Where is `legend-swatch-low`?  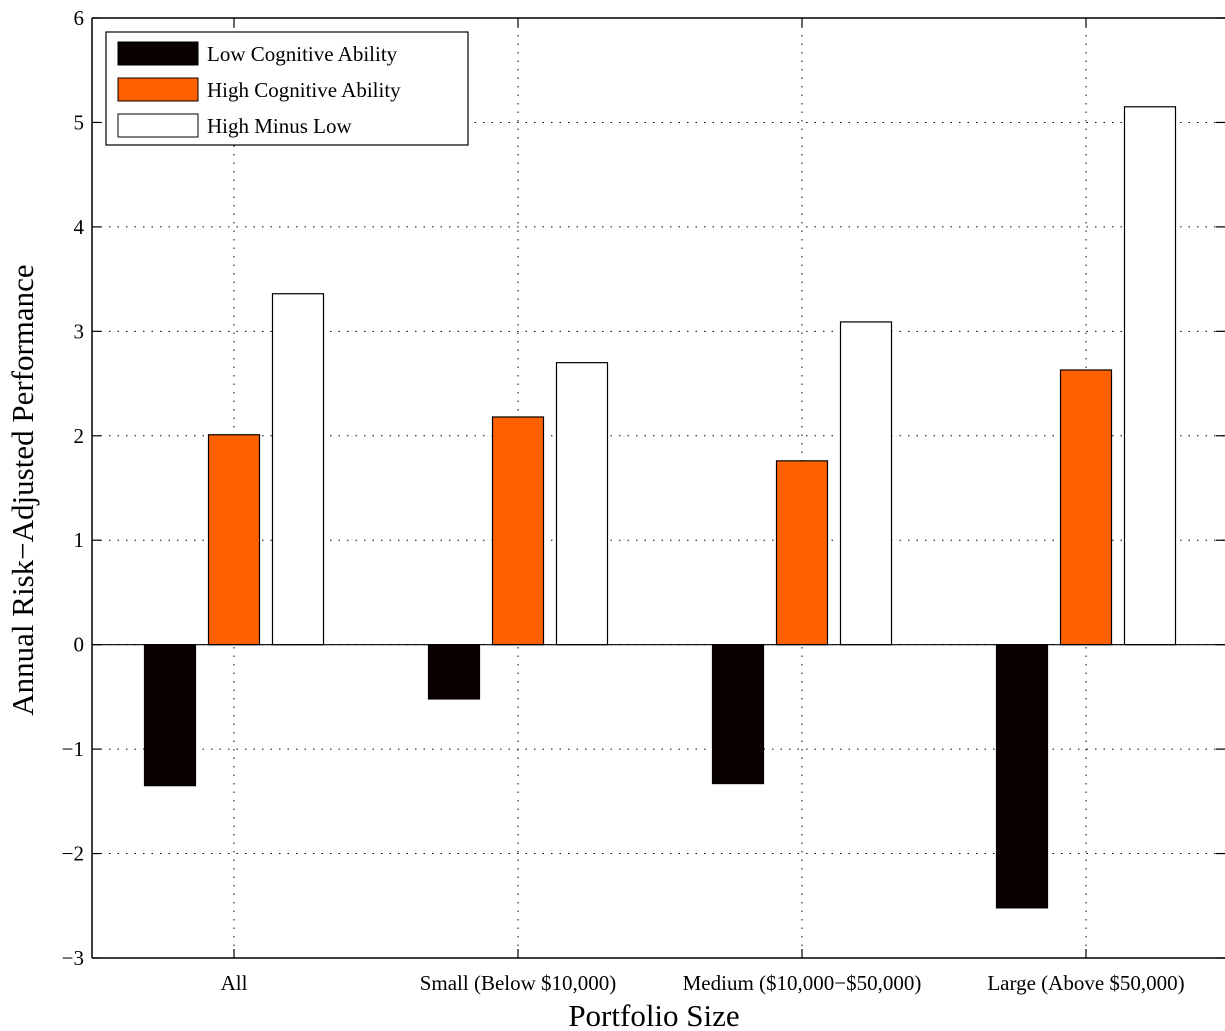
legend-swatch-low is located at coordinates (158, 53).